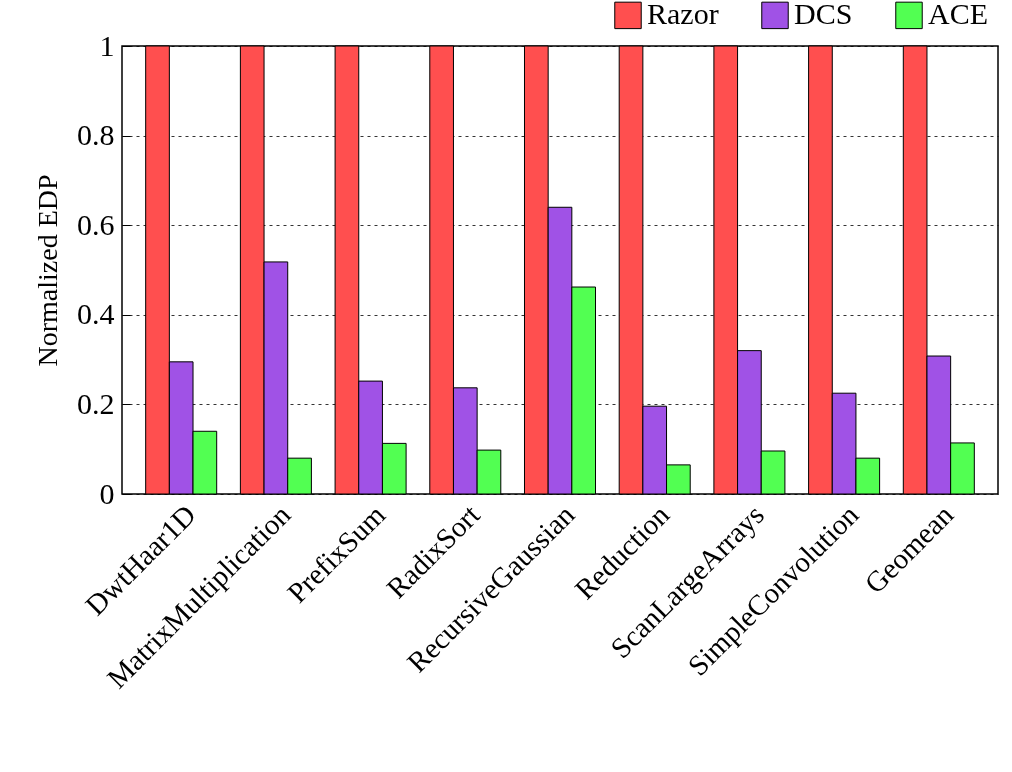 This screenshot has width=1012, height=772. What do you see at coordinates (96, 135) in the screenshot?
I see `y-tick-label: 0.8` at bounding box center [96, 135].